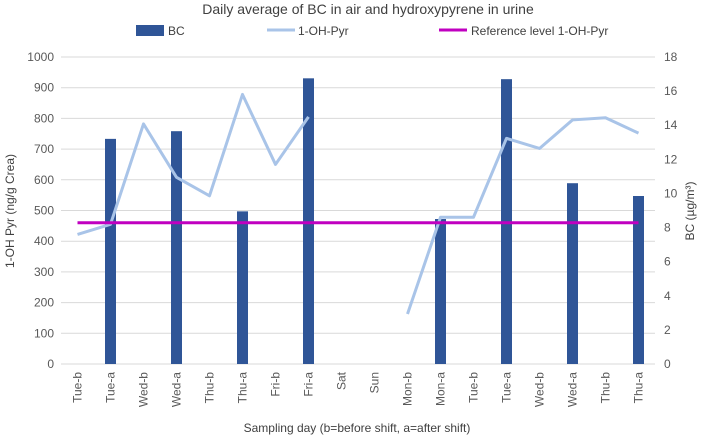 This screenshot has height=438, width=702. Describe the element at coordinates (667, 262) in the screenshot. I see `y-right-tick-label: 6` at that location.